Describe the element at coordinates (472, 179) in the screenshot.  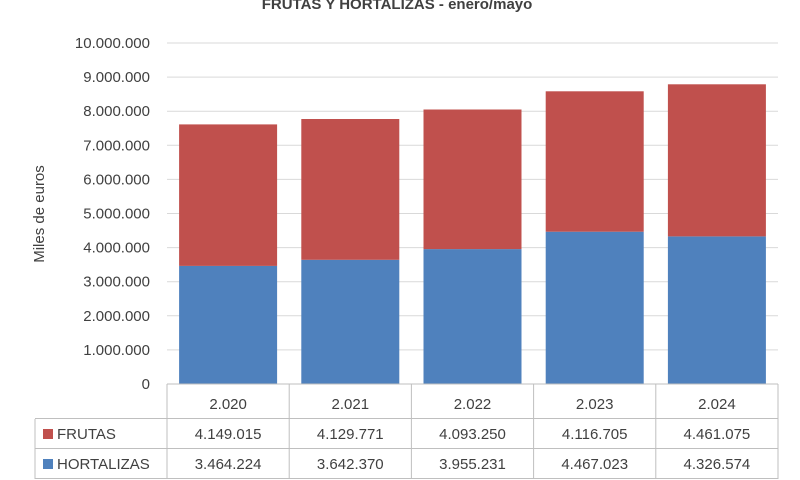
I see `bar-frutas-2022` at that location.